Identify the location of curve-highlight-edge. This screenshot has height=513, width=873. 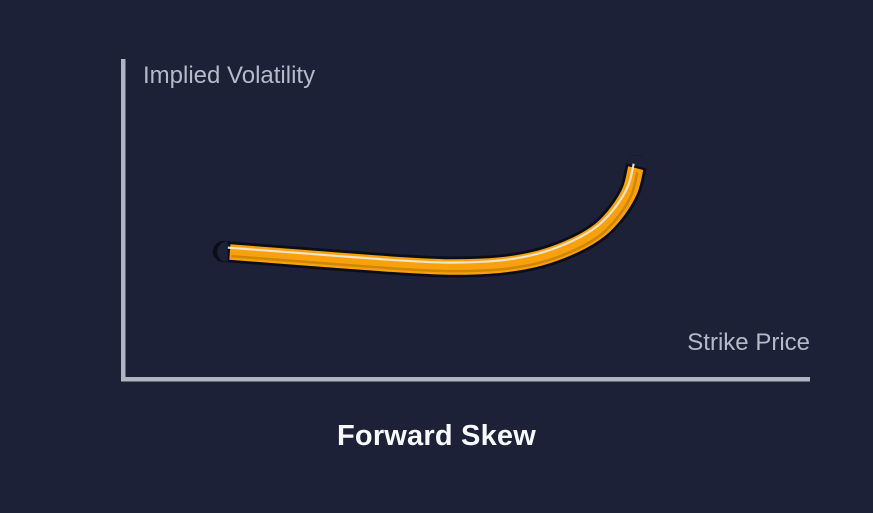
(431, 213).